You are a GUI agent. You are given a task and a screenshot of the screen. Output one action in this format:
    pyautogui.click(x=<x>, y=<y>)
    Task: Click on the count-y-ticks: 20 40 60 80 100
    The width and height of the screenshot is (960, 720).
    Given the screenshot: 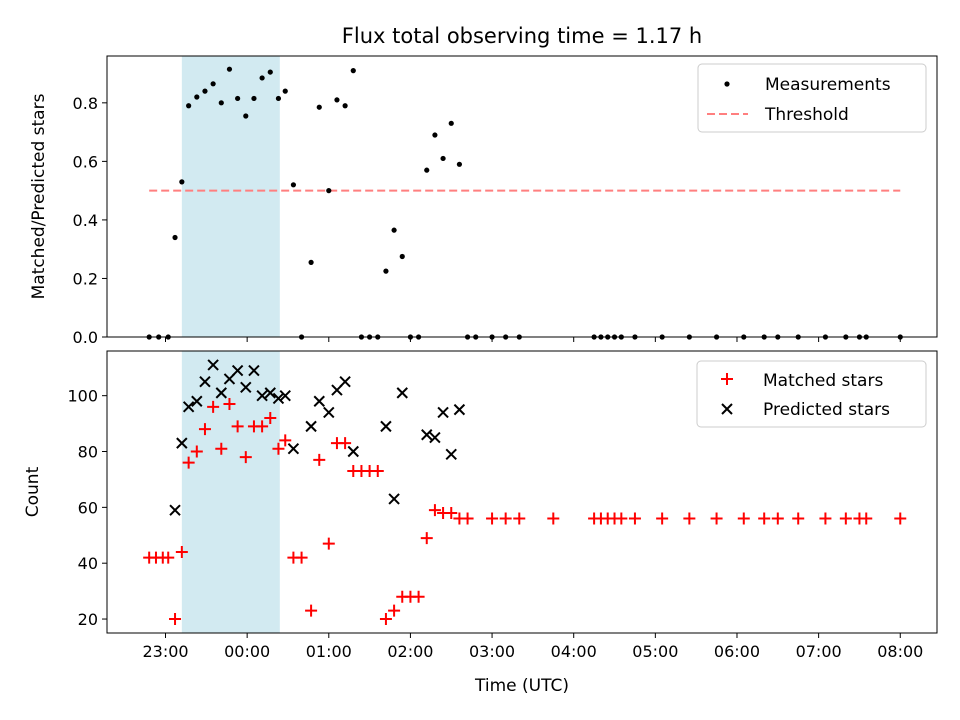 What is the action you would take?
    pyautogui.click(x=87, y=508)
    